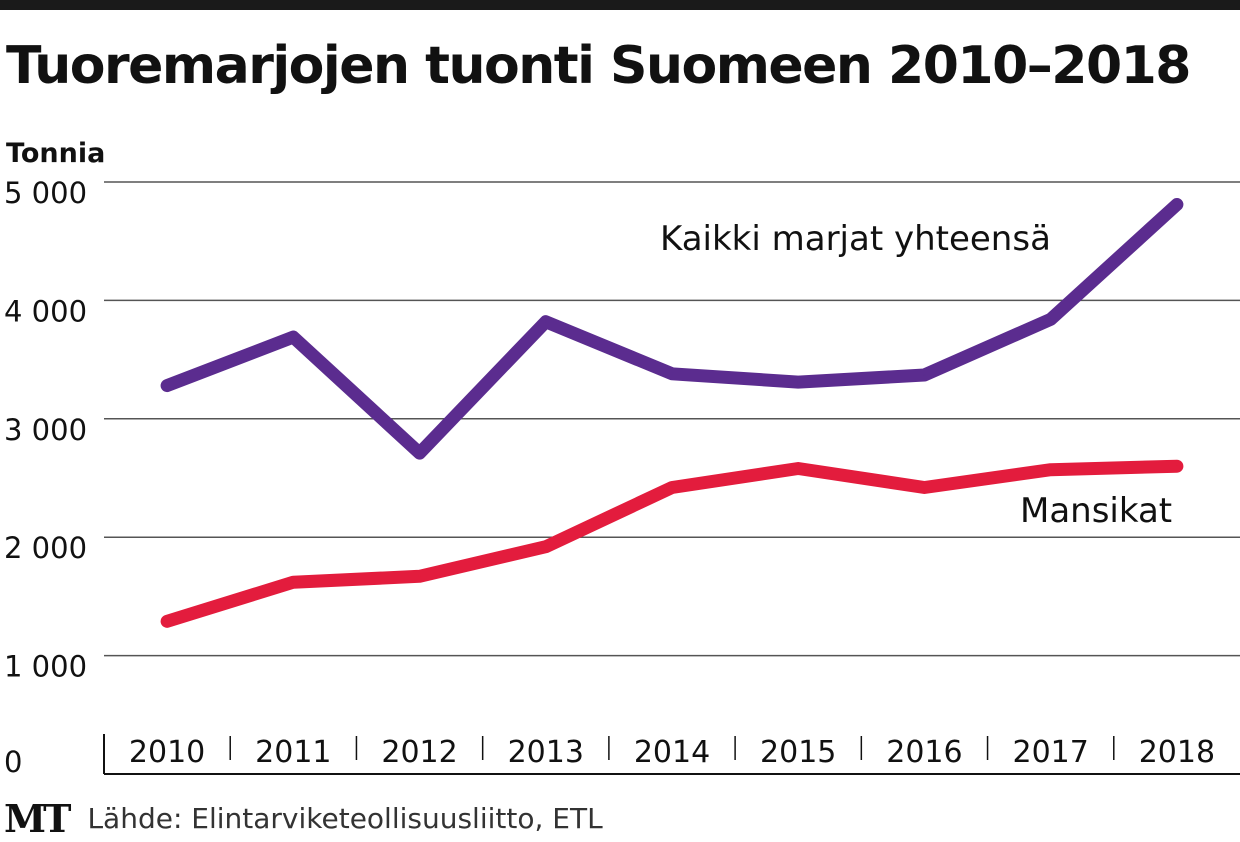  I want to click on x-tick-label: 2015, so click(798, 752).